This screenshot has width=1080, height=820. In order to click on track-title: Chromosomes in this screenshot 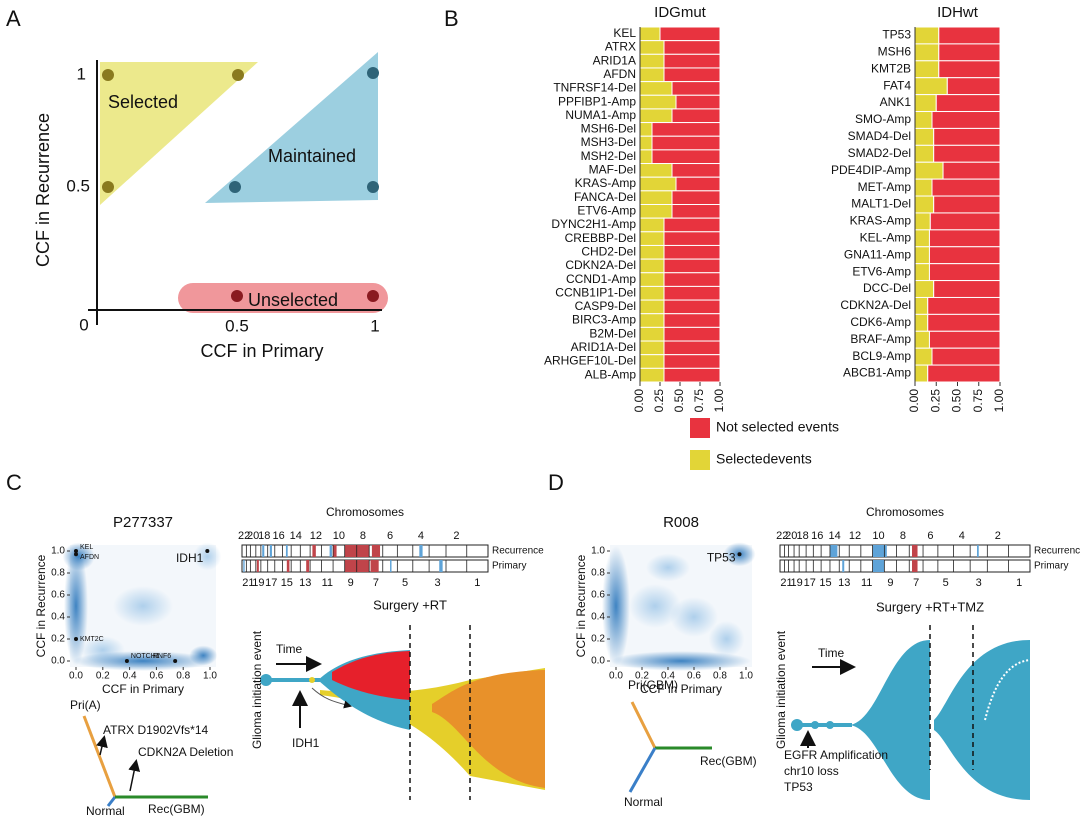, I will do `click(905, 512)`.